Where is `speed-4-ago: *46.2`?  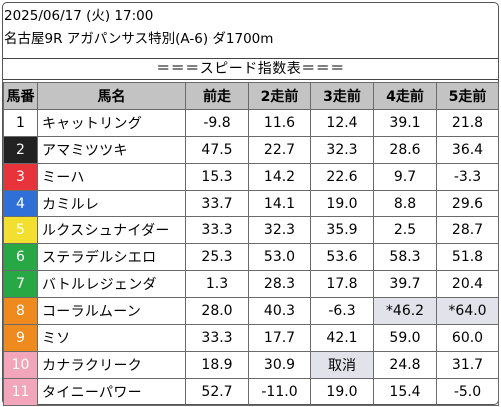 speed-4-ago: *46.2 is located at coordinates (405, 311).